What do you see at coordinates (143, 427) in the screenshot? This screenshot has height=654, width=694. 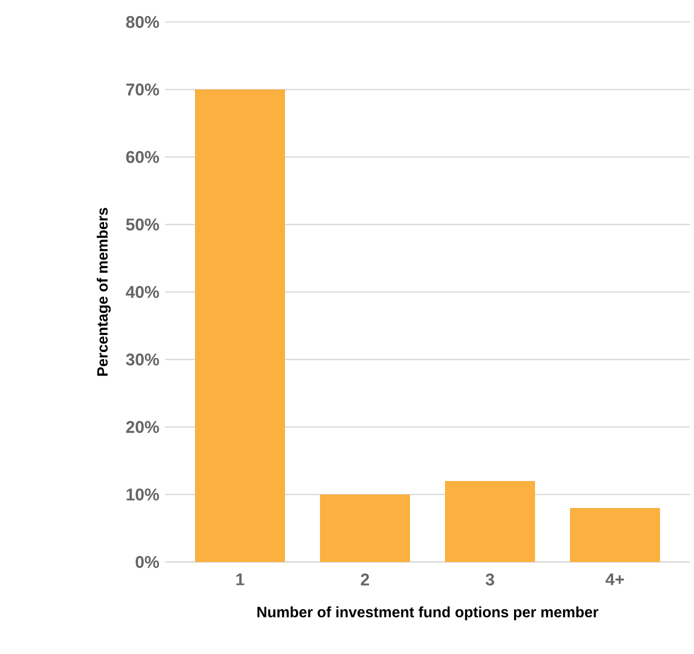 I see `y-tick-label: 20%` at bounding box center [143, 427].